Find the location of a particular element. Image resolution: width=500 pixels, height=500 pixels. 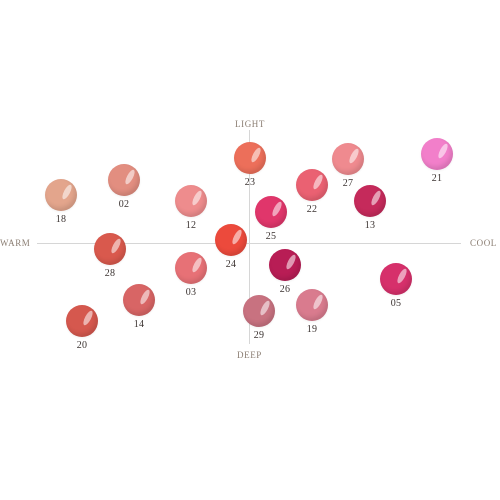

shade-number-20: 20 is located at coordinates (82, 345).